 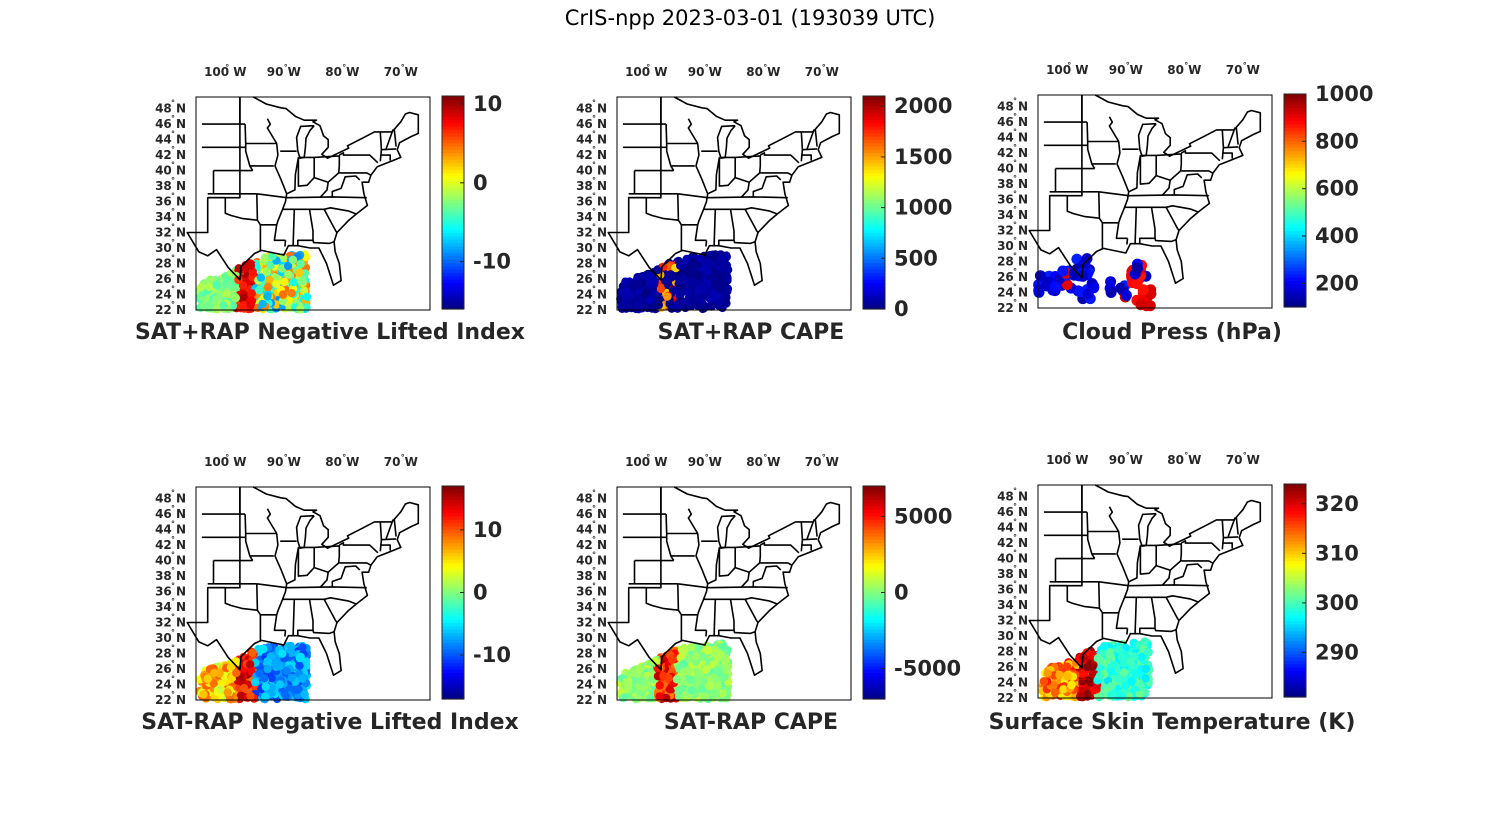 I want to click on colorbar-frame, so click(x=453, y=202).